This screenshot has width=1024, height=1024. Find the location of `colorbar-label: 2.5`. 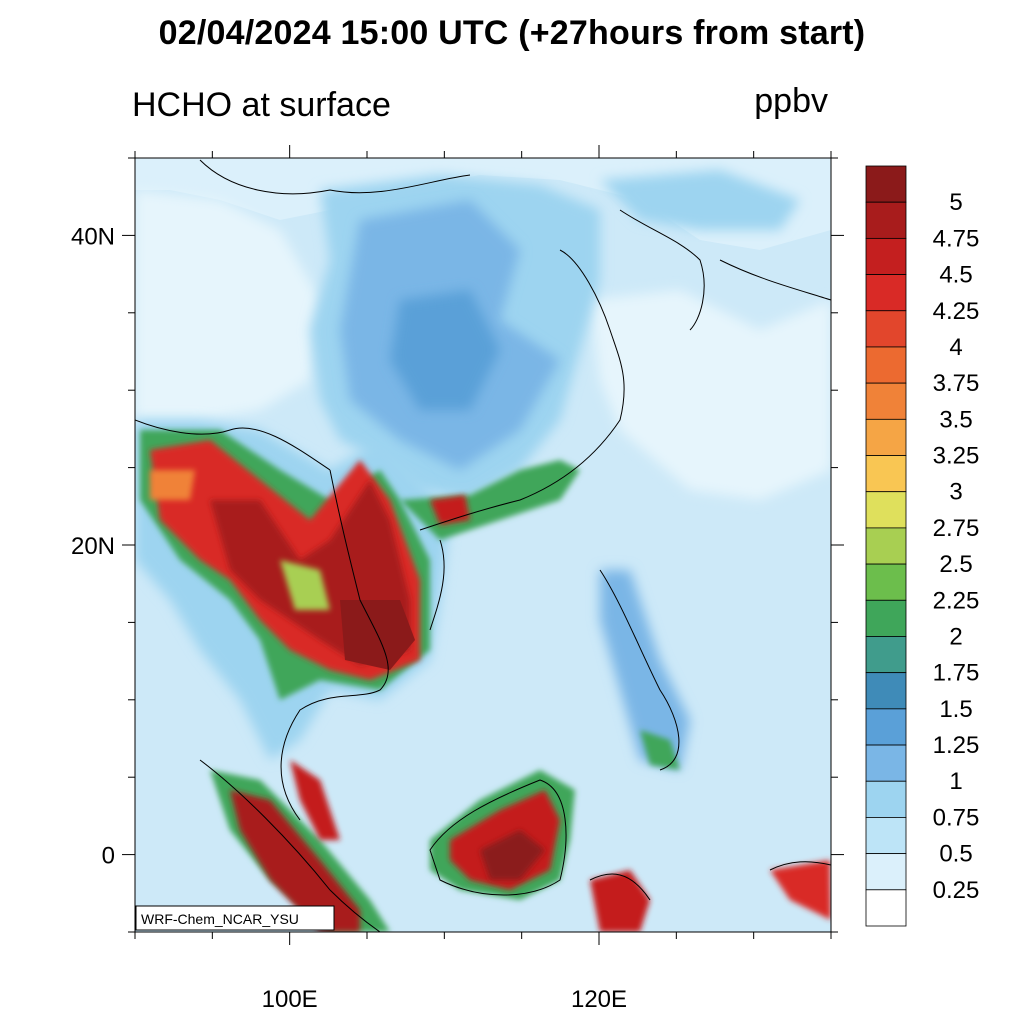

colorbar-label: 2.5 is located at coordinates (955, 564).